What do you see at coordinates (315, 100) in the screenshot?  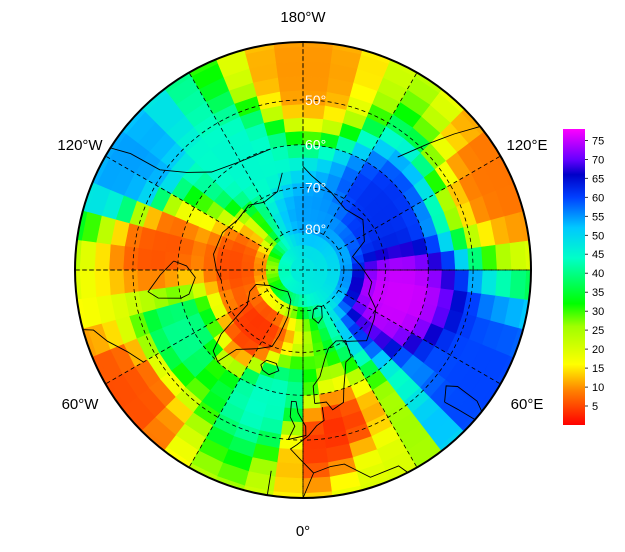 I see `lat-label-50: 50°` at bounding box center [315, 100].